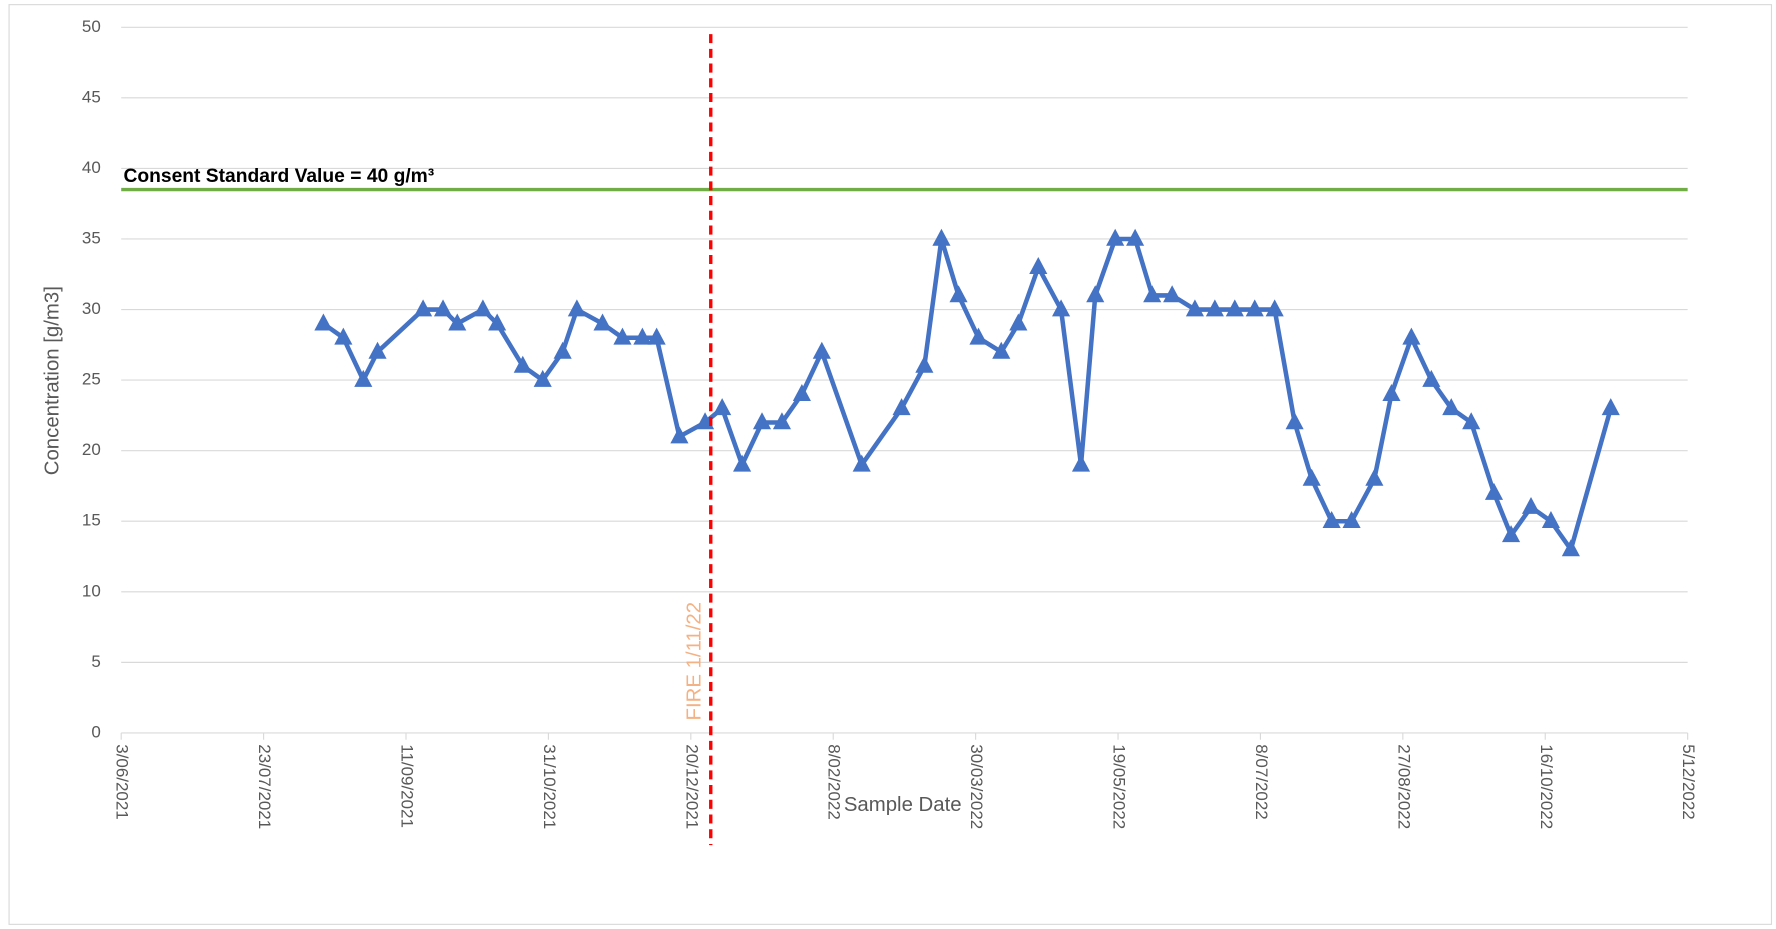 Image resolution: width=1776 pixels, height=929 pixels. I want to click on y-axis-label: Concentration [g/m3], so click(53, 380).